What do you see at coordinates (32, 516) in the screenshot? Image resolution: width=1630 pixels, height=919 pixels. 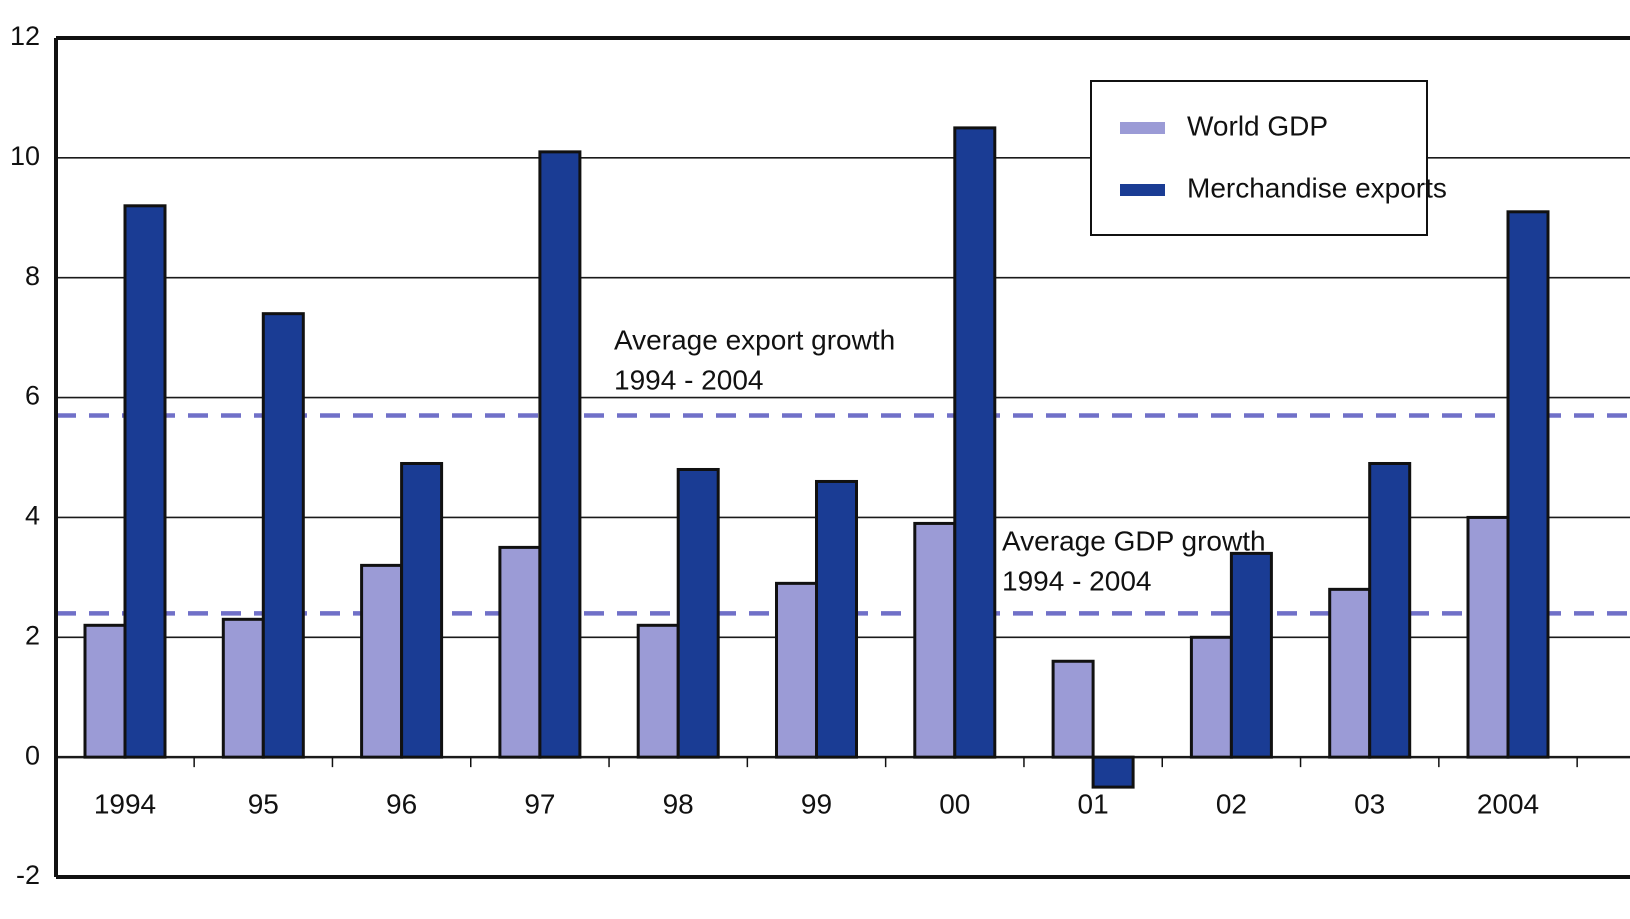 I see `y-tick-label: 4` at bounding box center [32, 516].